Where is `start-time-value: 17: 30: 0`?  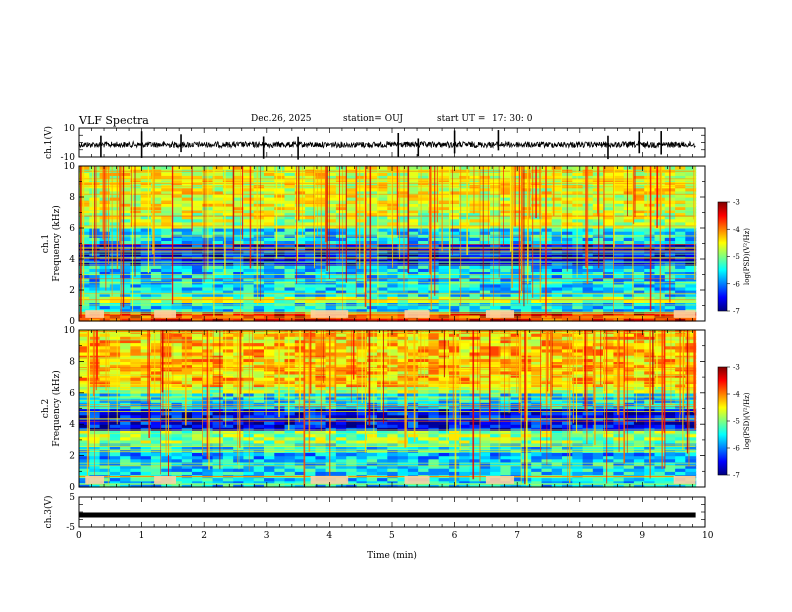 start-time-value: 17: 30: 0 is located at coordinates (512, 119).